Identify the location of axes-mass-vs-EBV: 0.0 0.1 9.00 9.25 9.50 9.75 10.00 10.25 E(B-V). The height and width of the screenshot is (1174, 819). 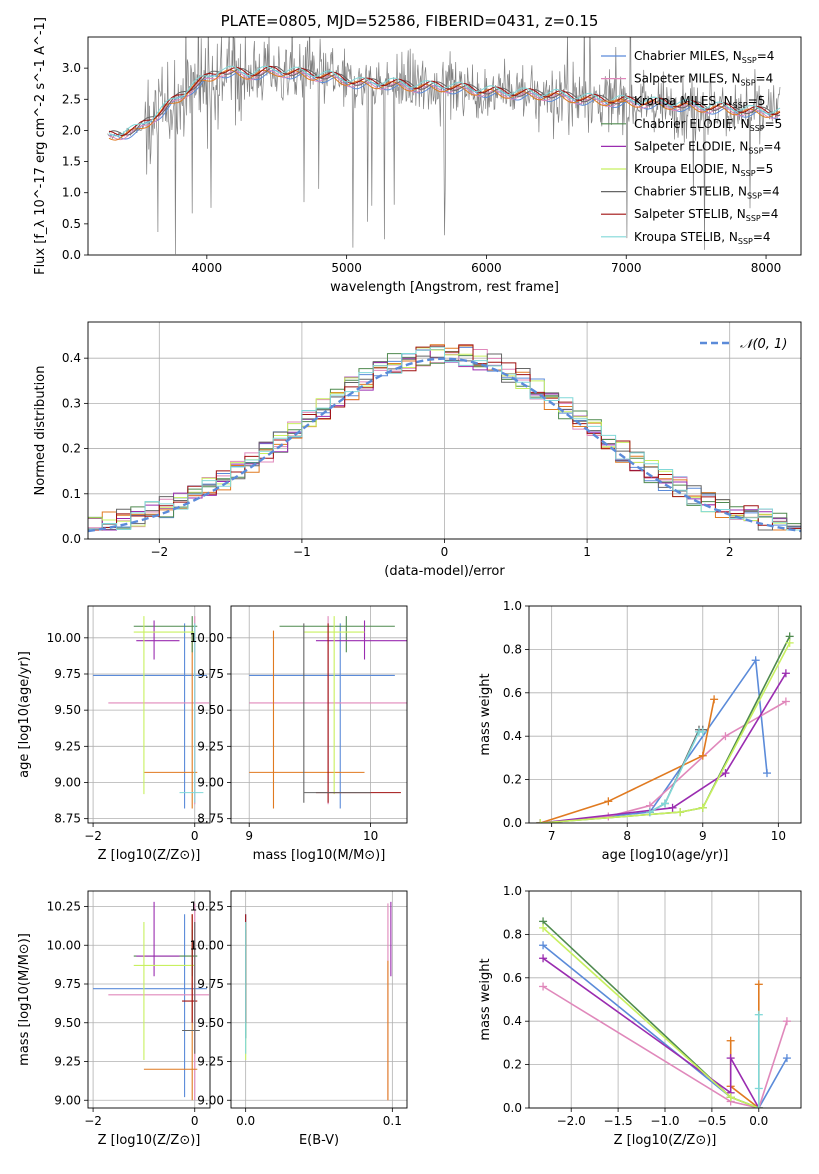
(299, 1019).